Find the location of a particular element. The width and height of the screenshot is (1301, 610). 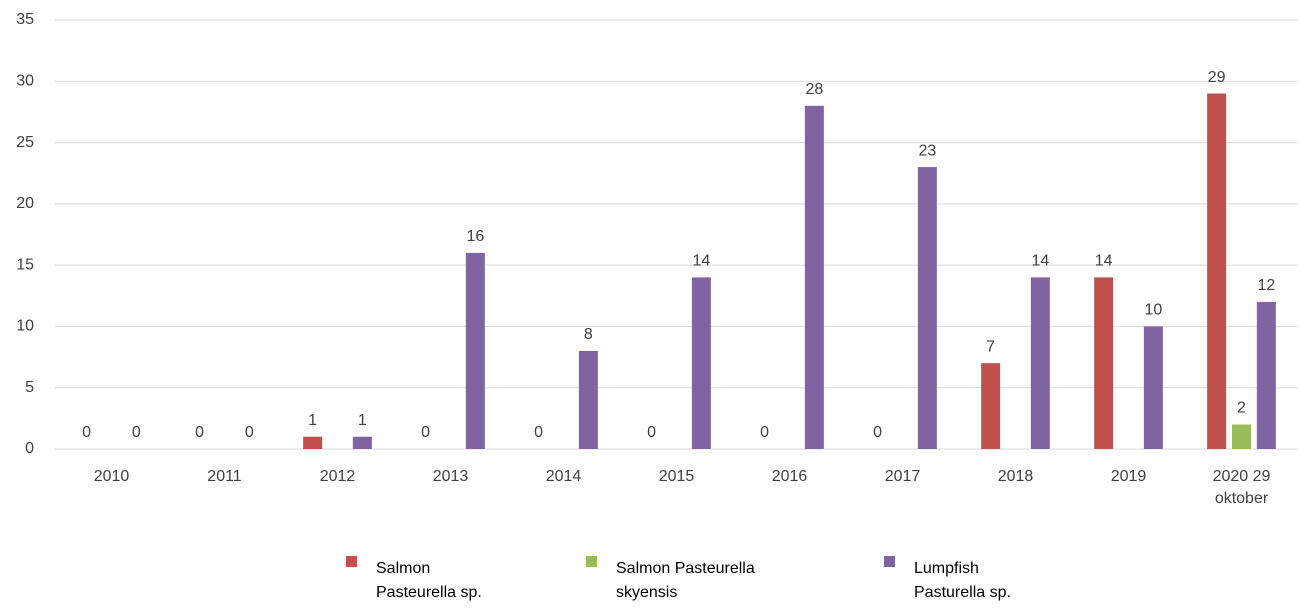

data-label: 23 is located at coordinates (927, 150).